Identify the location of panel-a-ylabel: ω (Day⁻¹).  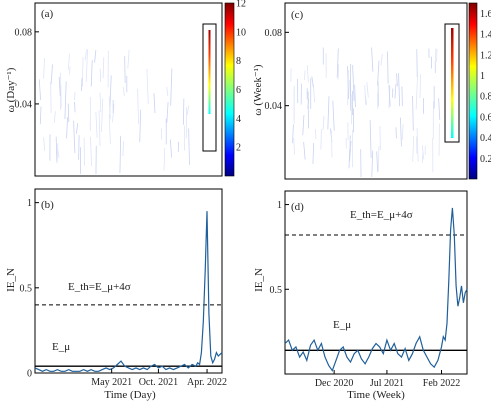
(11, 89).